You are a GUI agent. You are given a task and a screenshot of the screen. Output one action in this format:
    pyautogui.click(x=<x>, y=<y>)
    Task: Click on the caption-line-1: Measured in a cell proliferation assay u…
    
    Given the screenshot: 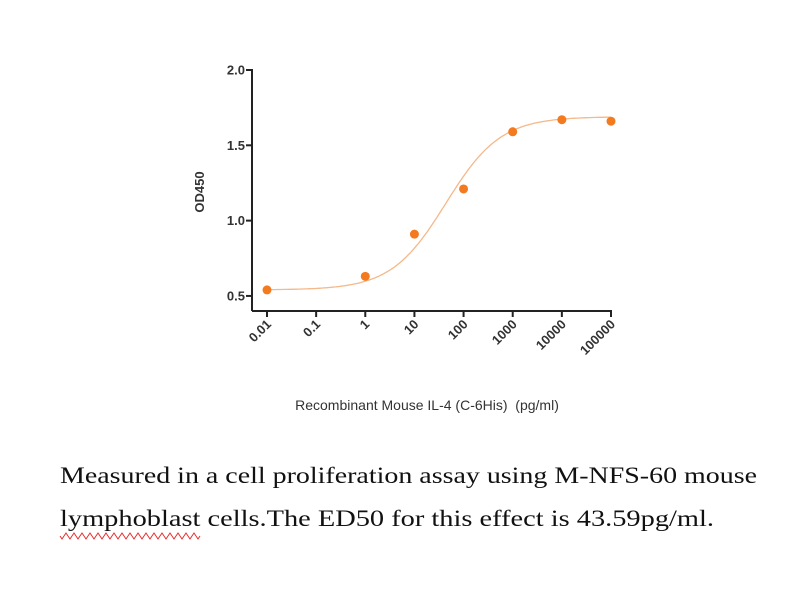 What is the action you would take?
    pyautogui.click(x=408, y=475)
    